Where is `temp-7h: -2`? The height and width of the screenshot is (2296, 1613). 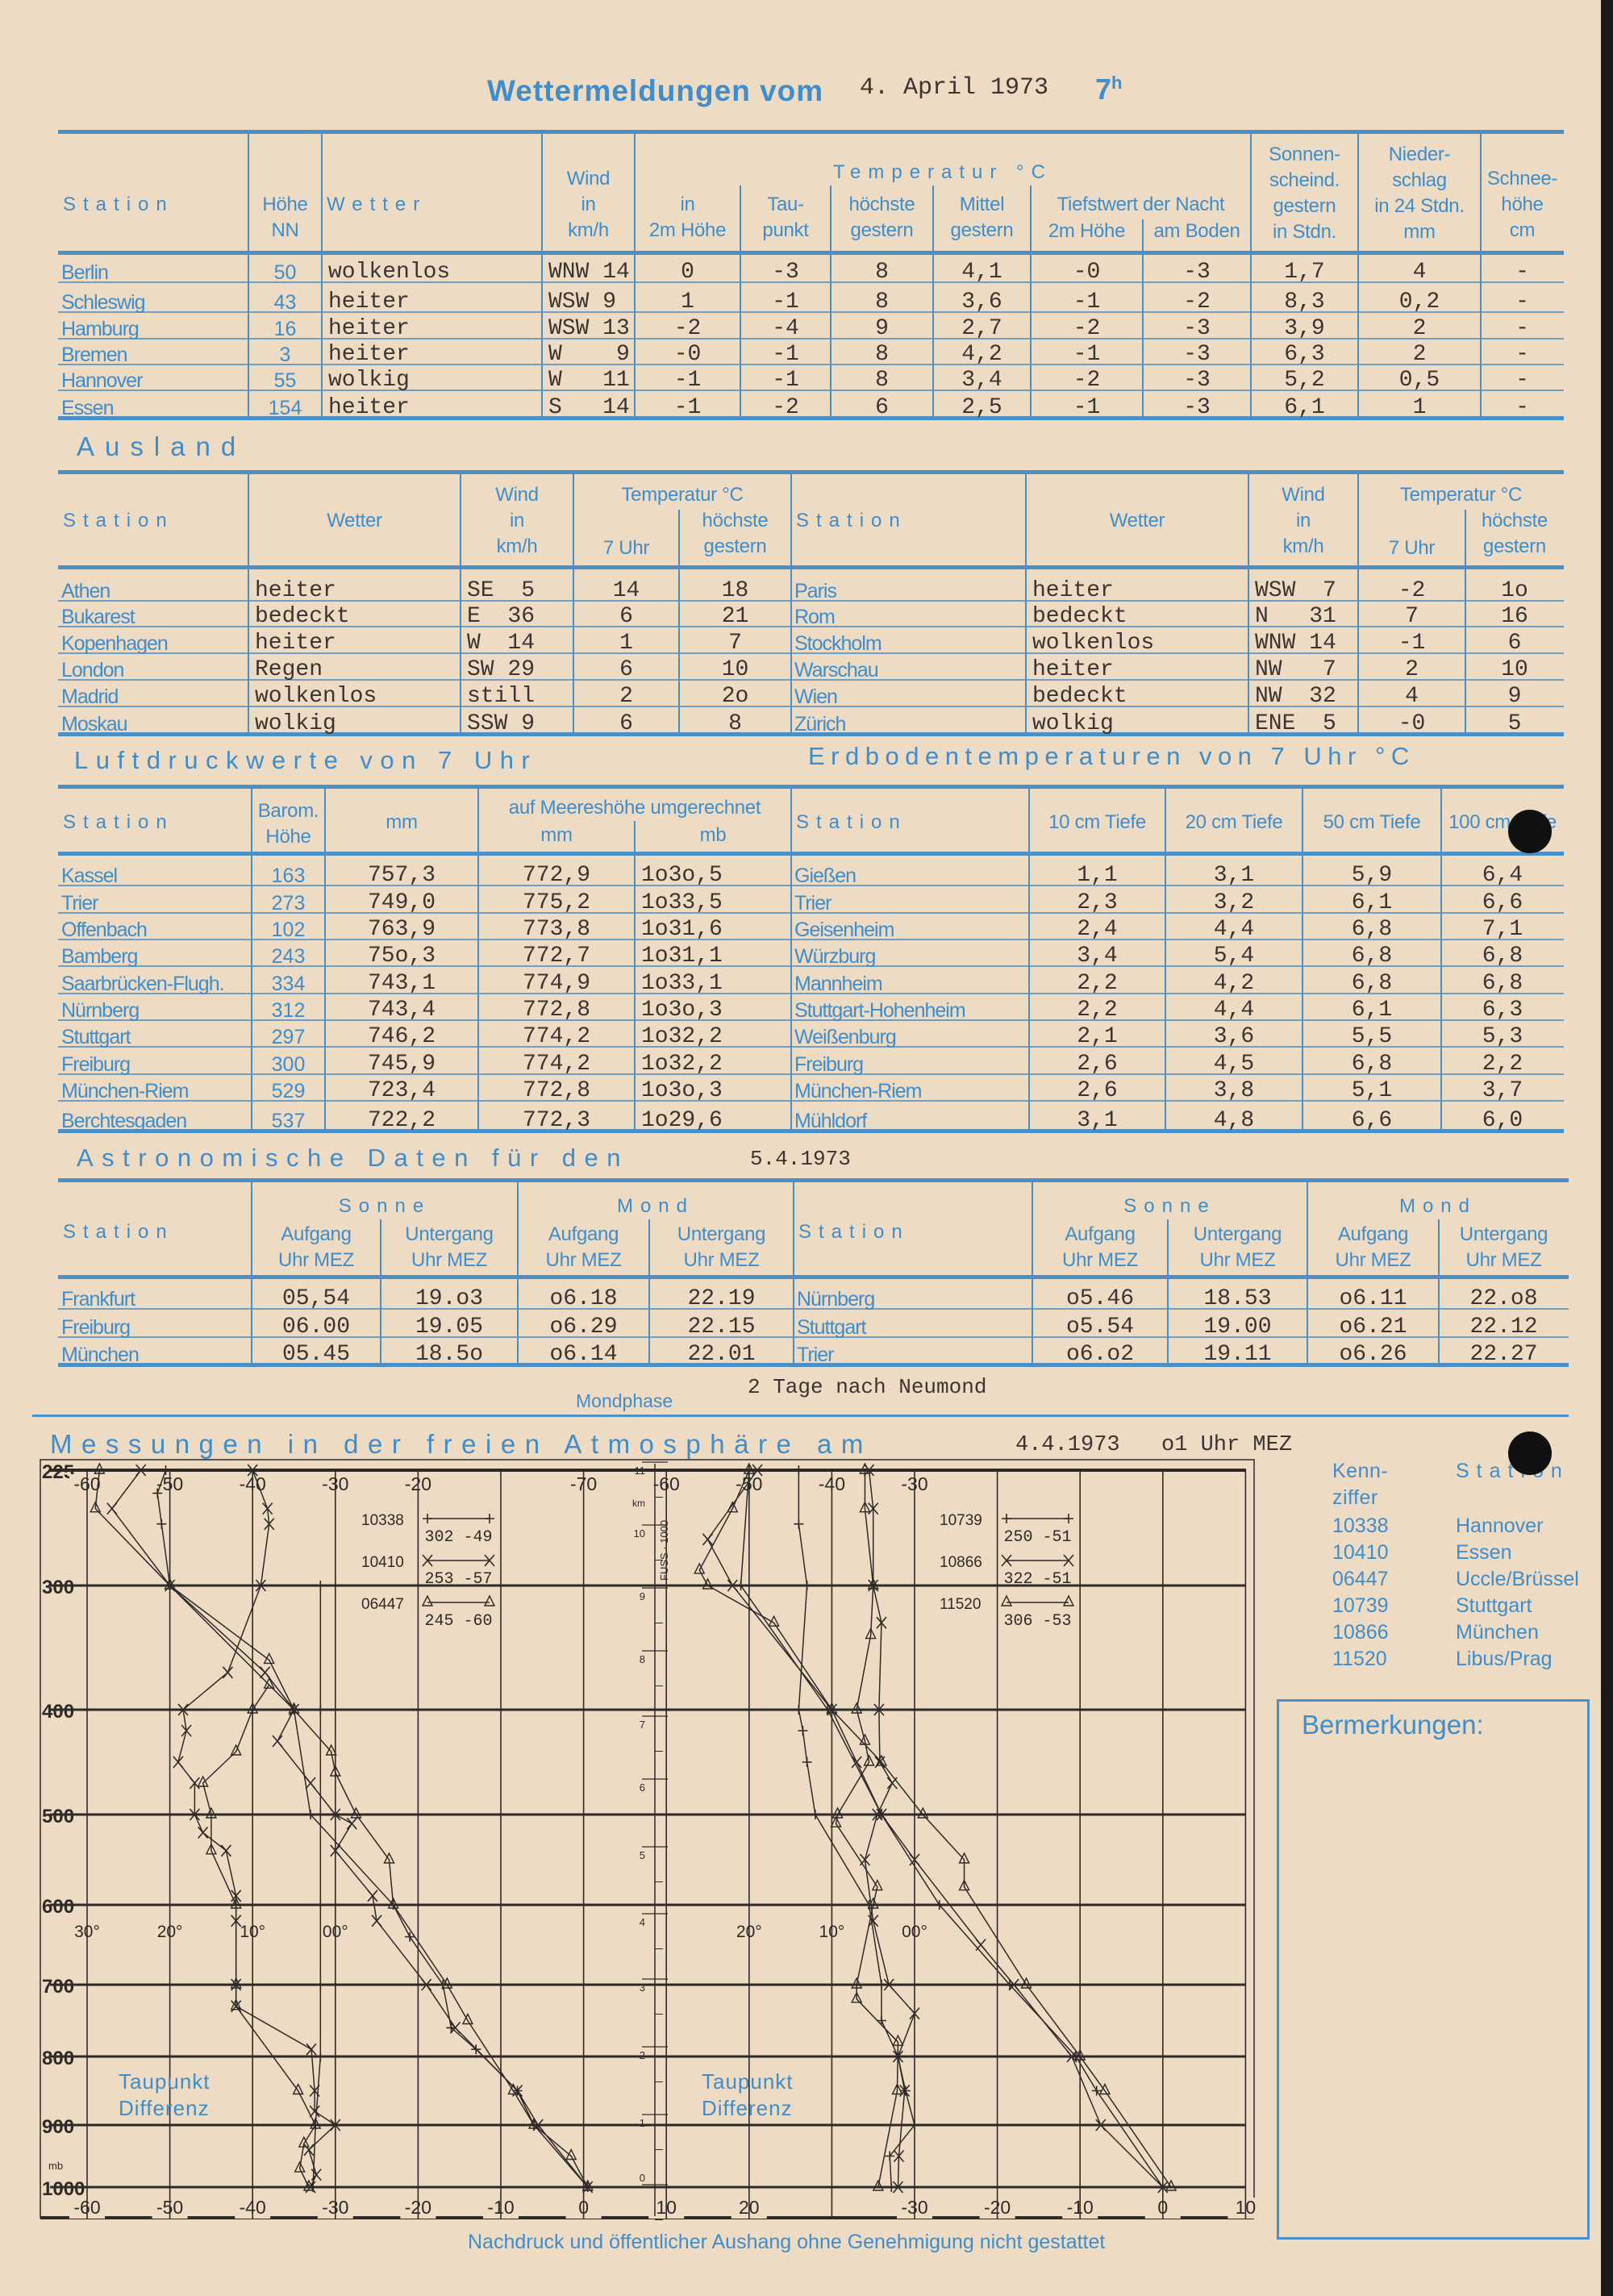
temp-7h: -2 is located at coordinates (1412, 590).